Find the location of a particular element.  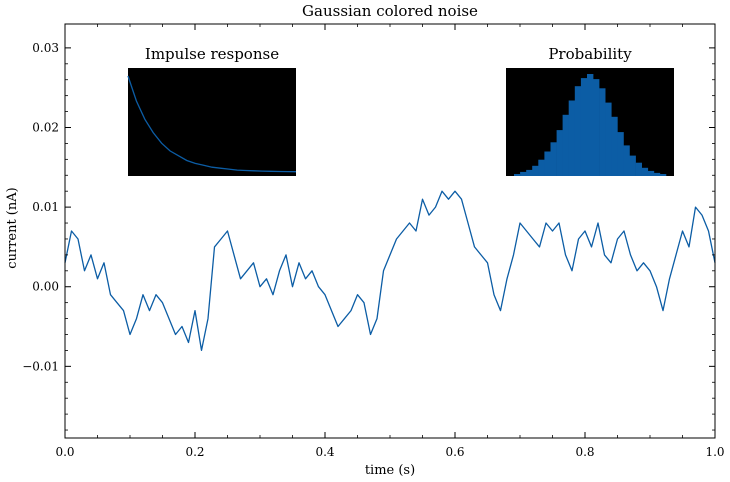

x-axis-label: time (s) is located at coordinates (390, 470).